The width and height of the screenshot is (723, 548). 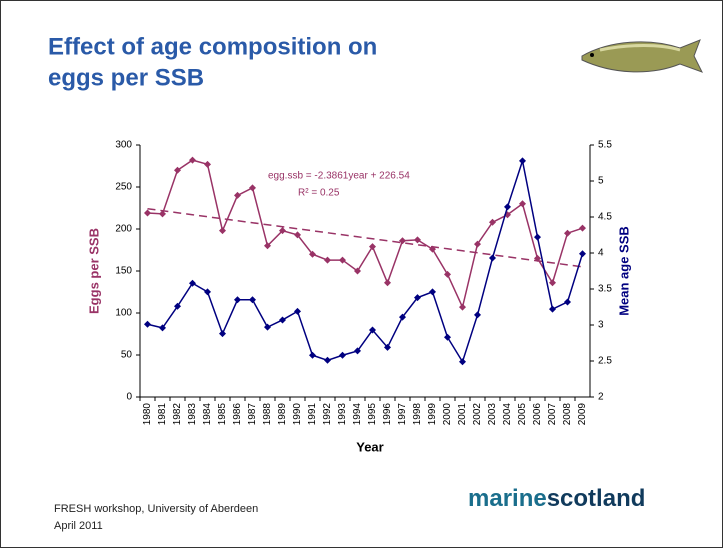 What do you see at coordinates (342, 414) in the screenshot?
I see `x-tick-label: 1993` at bounding box center [342, 414].